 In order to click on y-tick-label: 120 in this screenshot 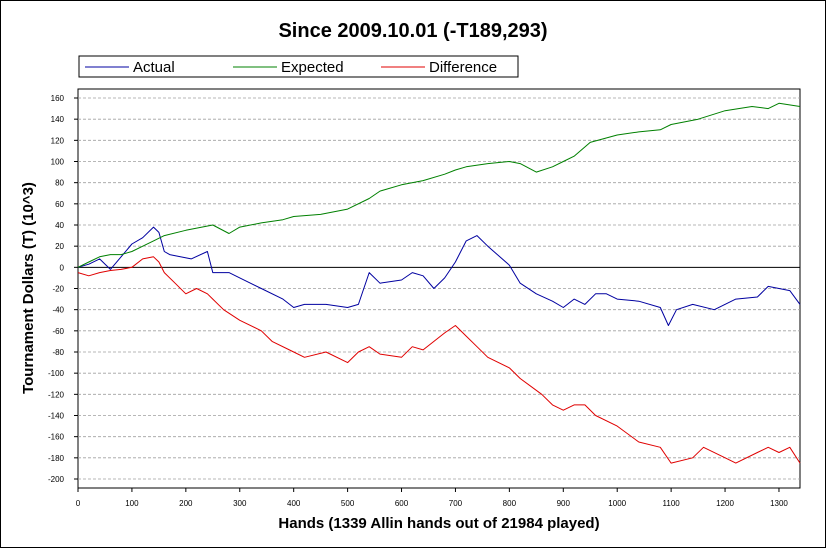, I will do `click(58, 140)`.